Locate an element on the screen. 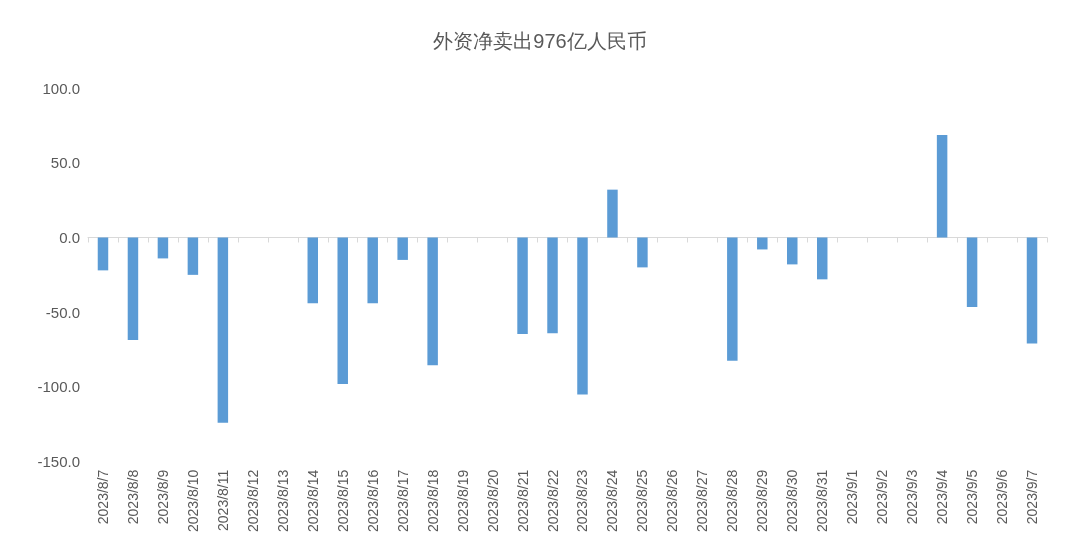 The image size is (1080, 543). x-tick-label: 2023/9/2 is located at coordinates (882, 497).